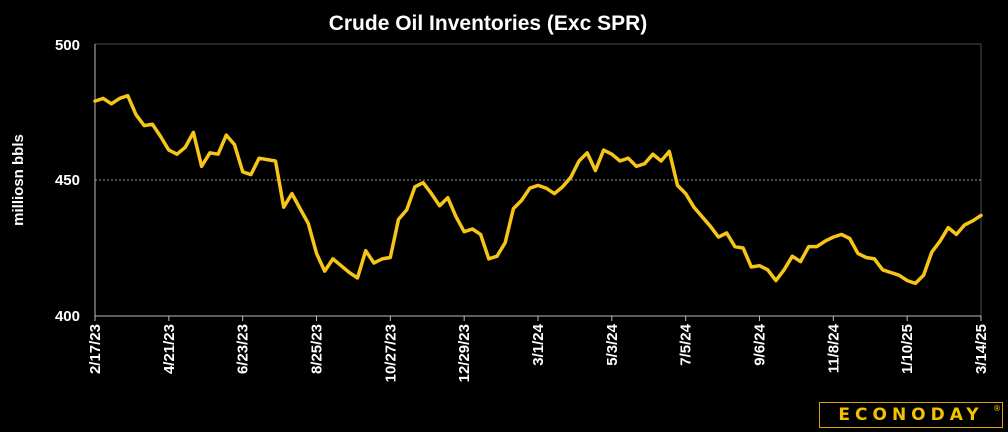 The width and height of the screenshot is (1008, 432). I want to click on x-tick-label: 6/23/23, so click(243, 349).